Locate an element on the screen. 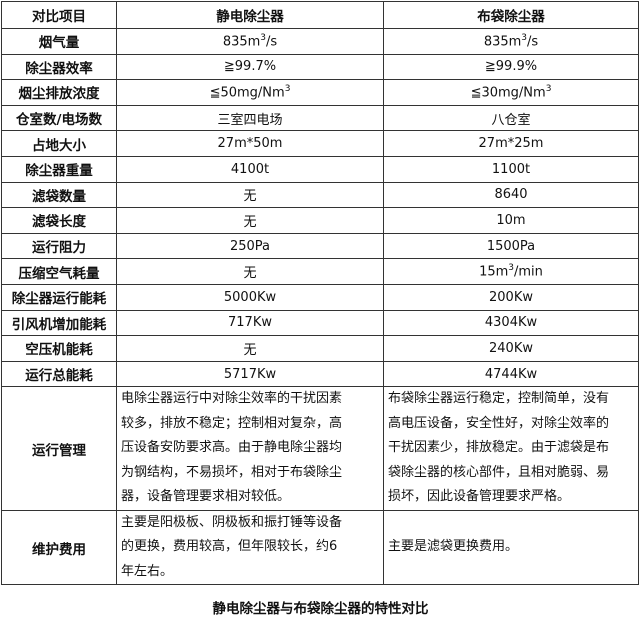 This screenshot has width=641, height=620. table-row: 烟气量 835m3/s 835m3/s is located at coordinates (320, 41).